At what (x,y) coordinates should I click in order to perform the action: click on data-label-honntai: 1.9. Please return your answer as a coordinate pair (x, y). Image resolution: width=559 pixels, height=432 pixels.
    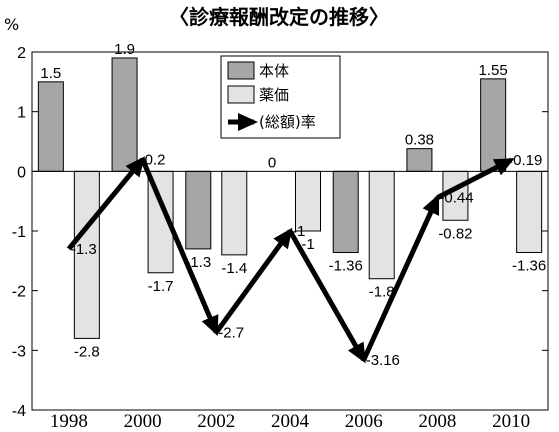
    Looking at the image, I should click on (124, 49).